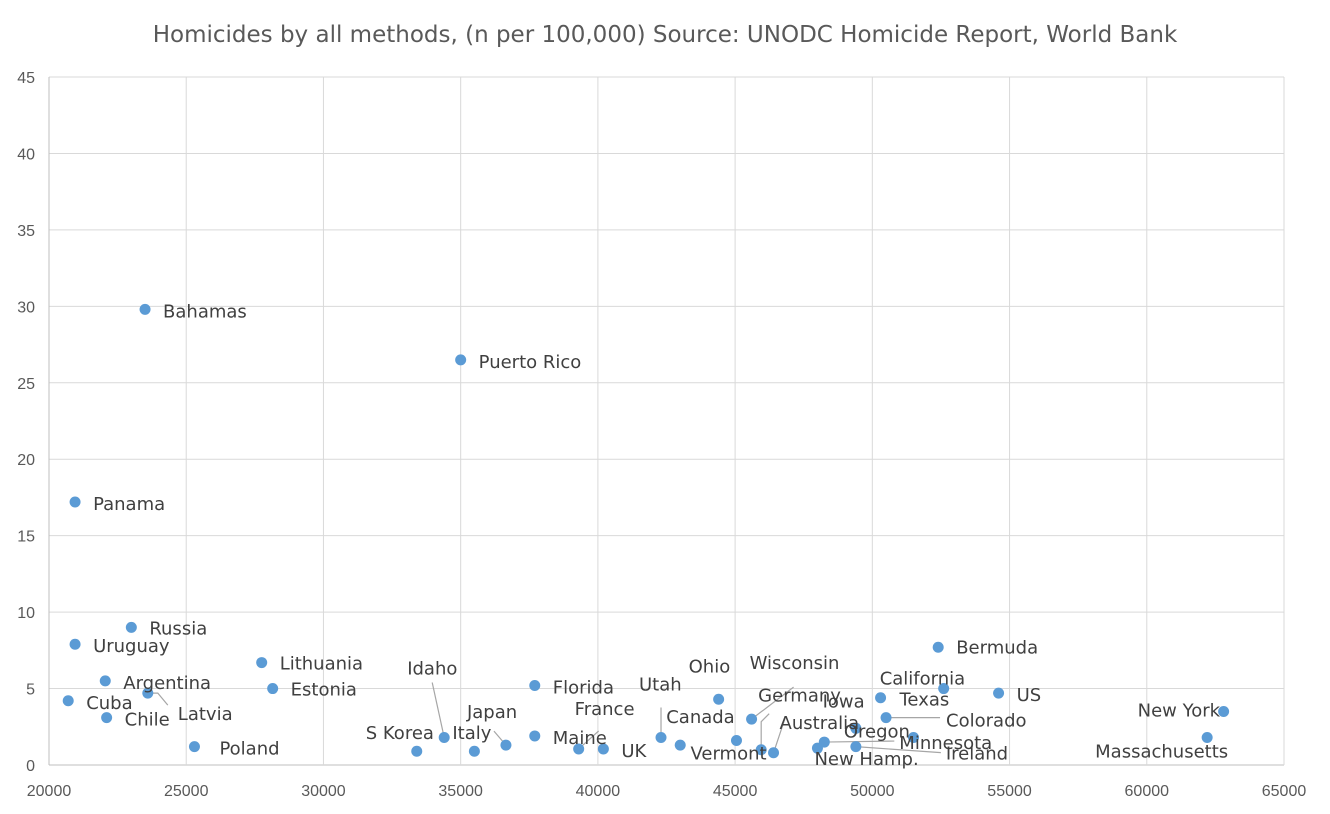  Describe the element at coordinates (249, 749) in the screenshot. I see `data-label: Poland` at that location.